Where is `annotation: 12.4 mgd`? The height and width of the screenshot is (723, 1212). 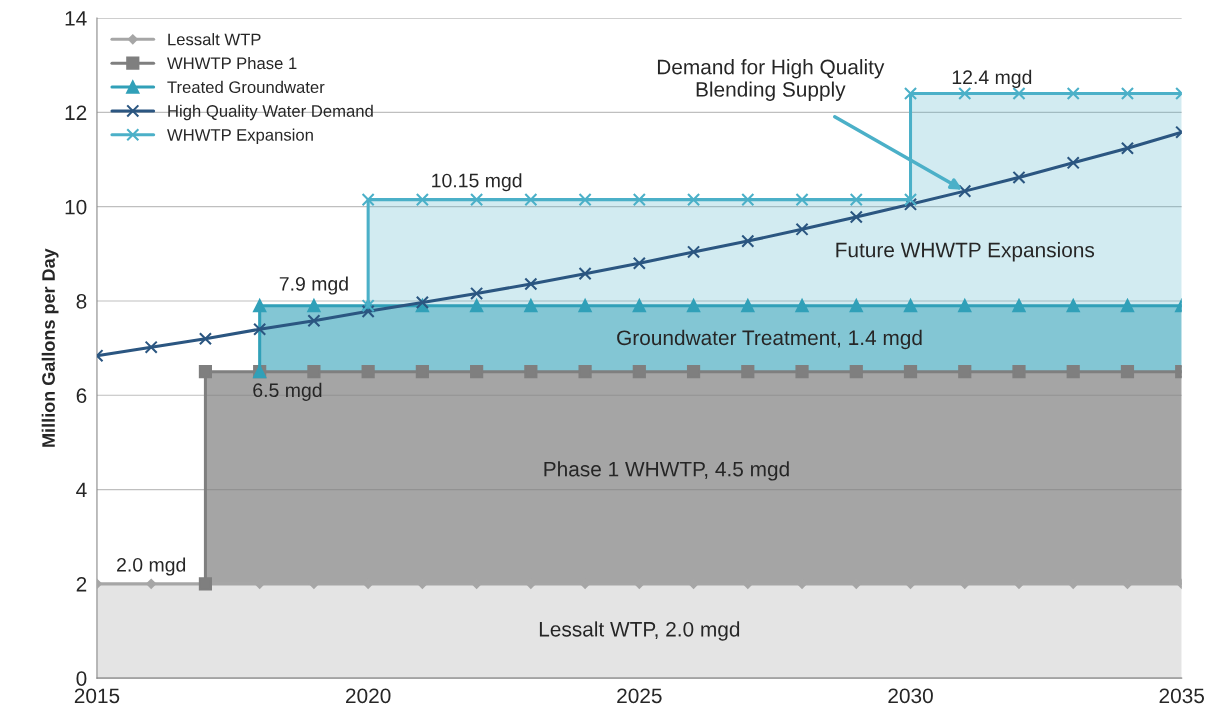
annotation: 12.4 mgd is located at coordinates (992, 78).